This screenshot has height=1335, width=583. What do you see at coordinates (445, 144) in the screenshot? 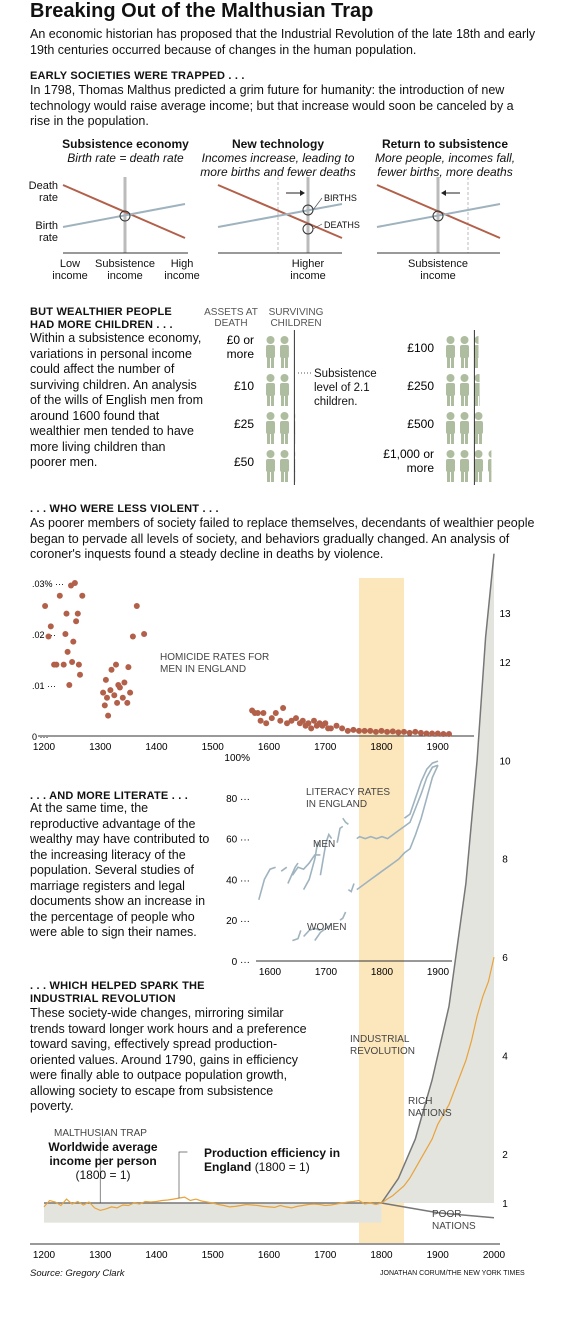
I see `panel3-title: Return to subsistence` at bounding box center [445, 144].